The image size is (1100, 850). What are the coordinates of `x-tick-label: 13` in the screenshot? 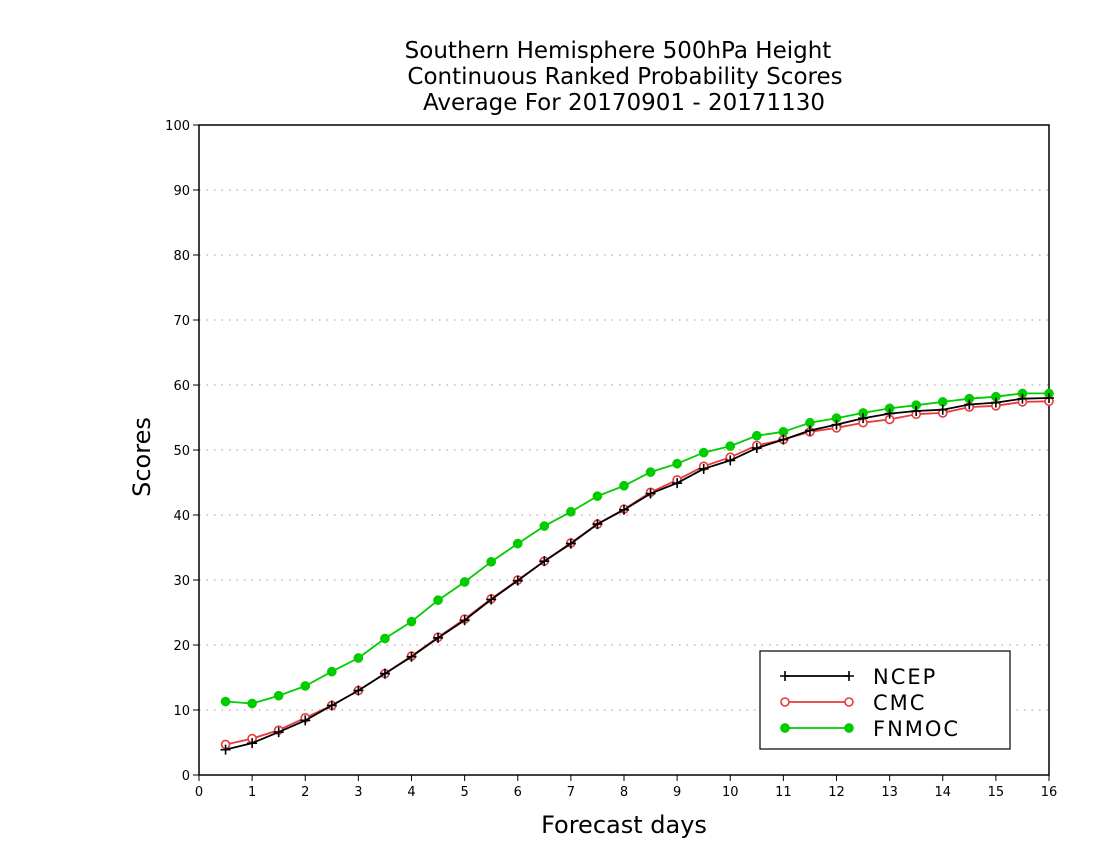 It's located at (889, 792).